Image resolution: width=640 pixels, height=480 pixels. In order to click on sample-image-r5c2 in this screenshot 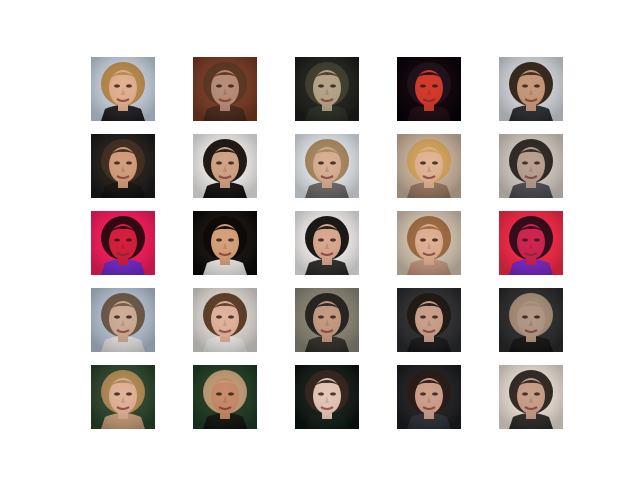, I will do `click(225, 397)`.